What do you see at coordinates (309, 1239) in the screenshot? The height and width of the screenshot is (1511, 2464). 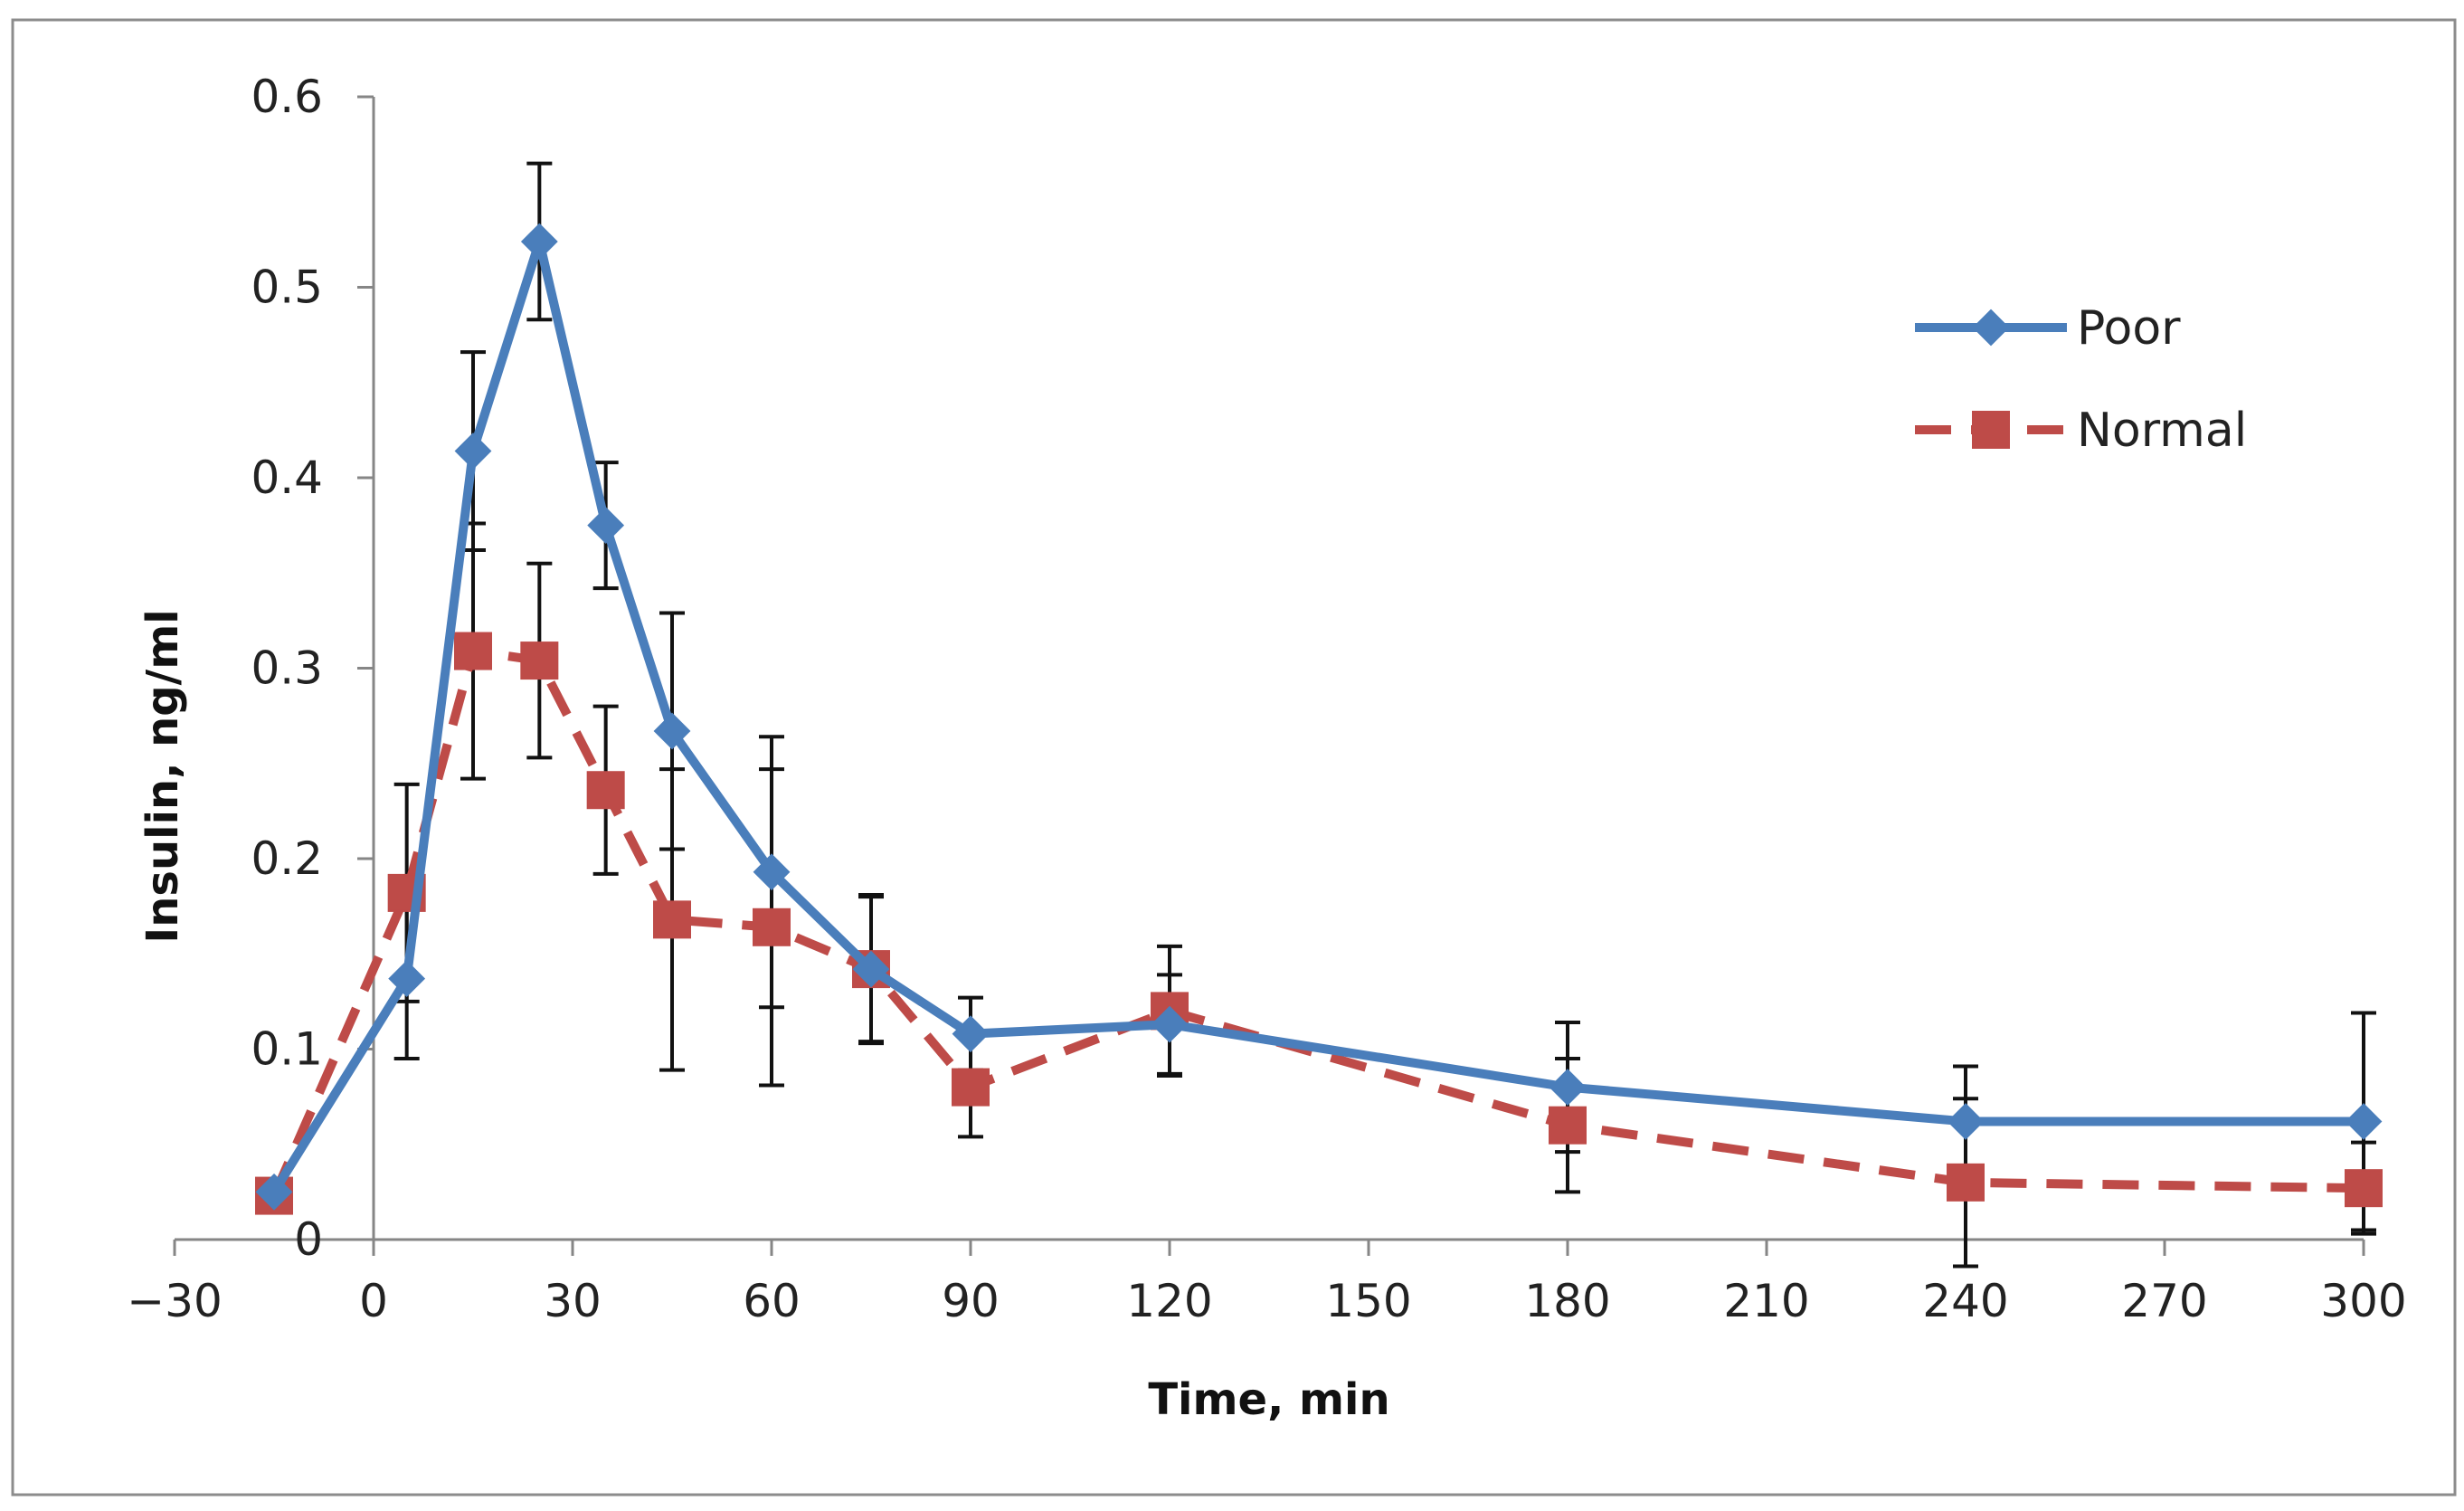 I see `y-tick-label: 0` at bounding box center [309, 1239].